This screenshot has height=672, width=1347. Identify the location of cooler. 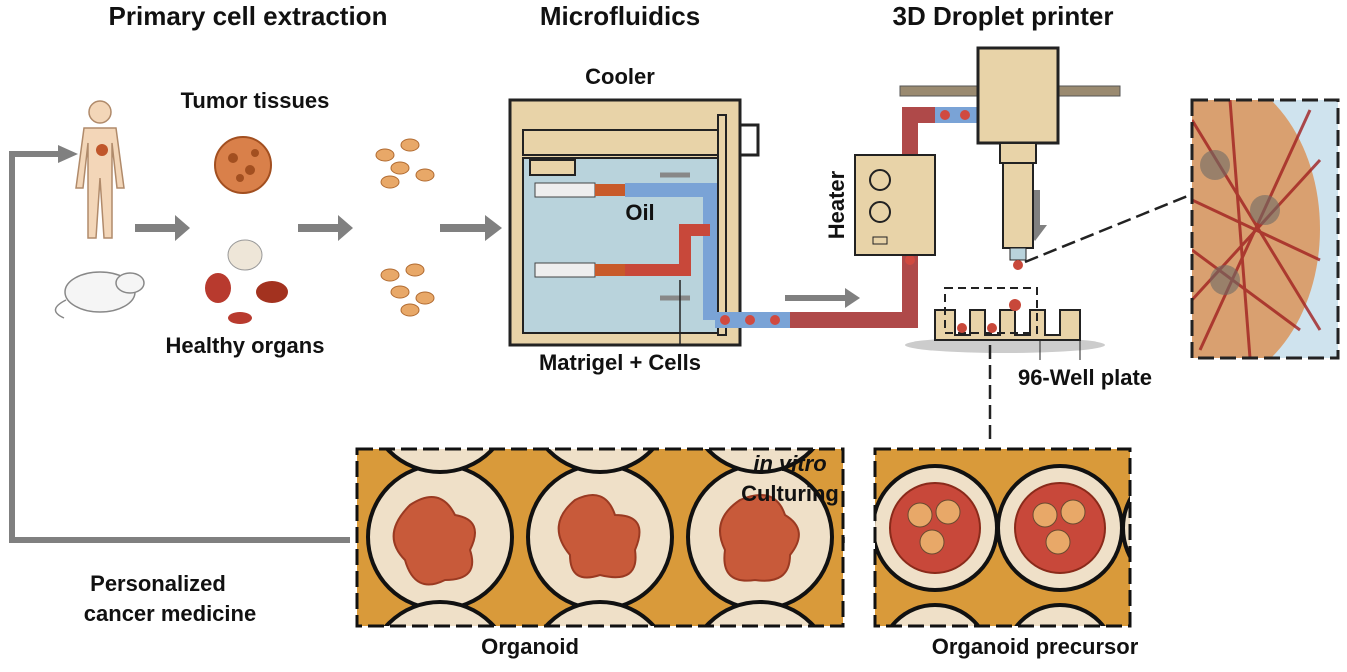
(634, 222).